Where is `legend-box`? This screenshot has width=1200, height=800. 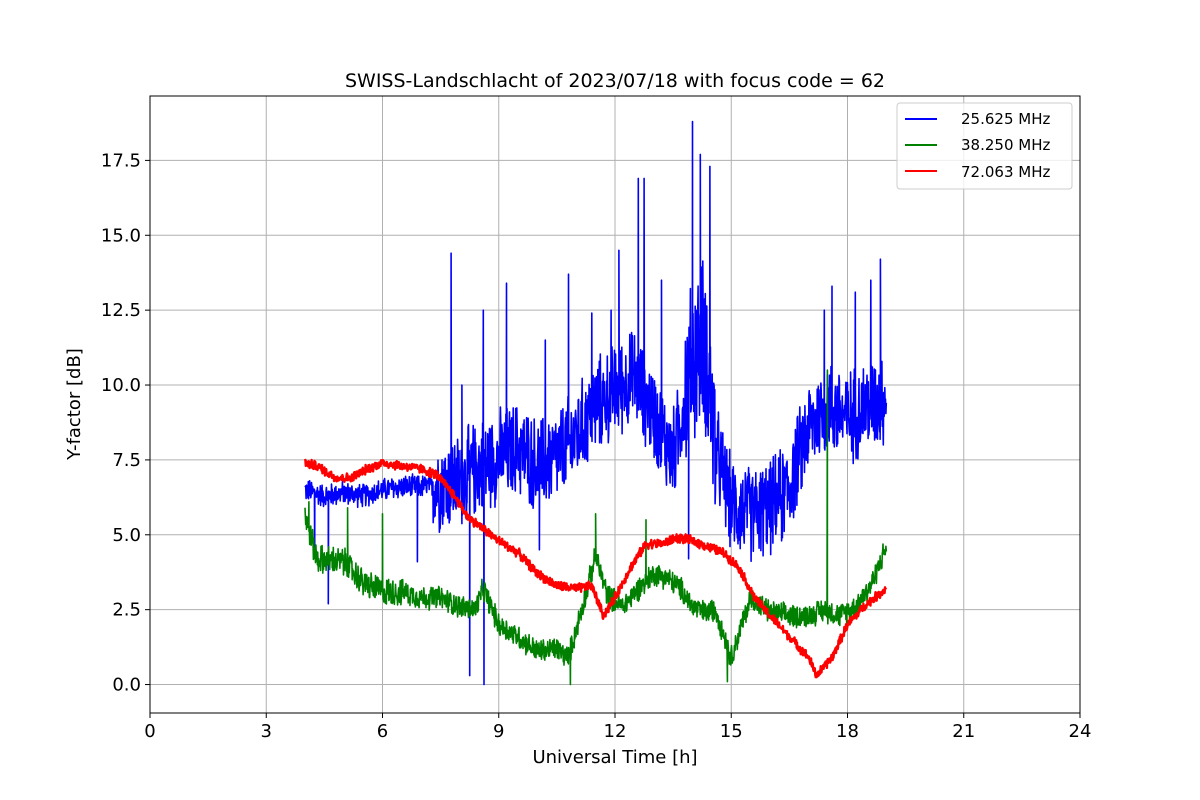 legend-box is located at coordinates (984, 146).